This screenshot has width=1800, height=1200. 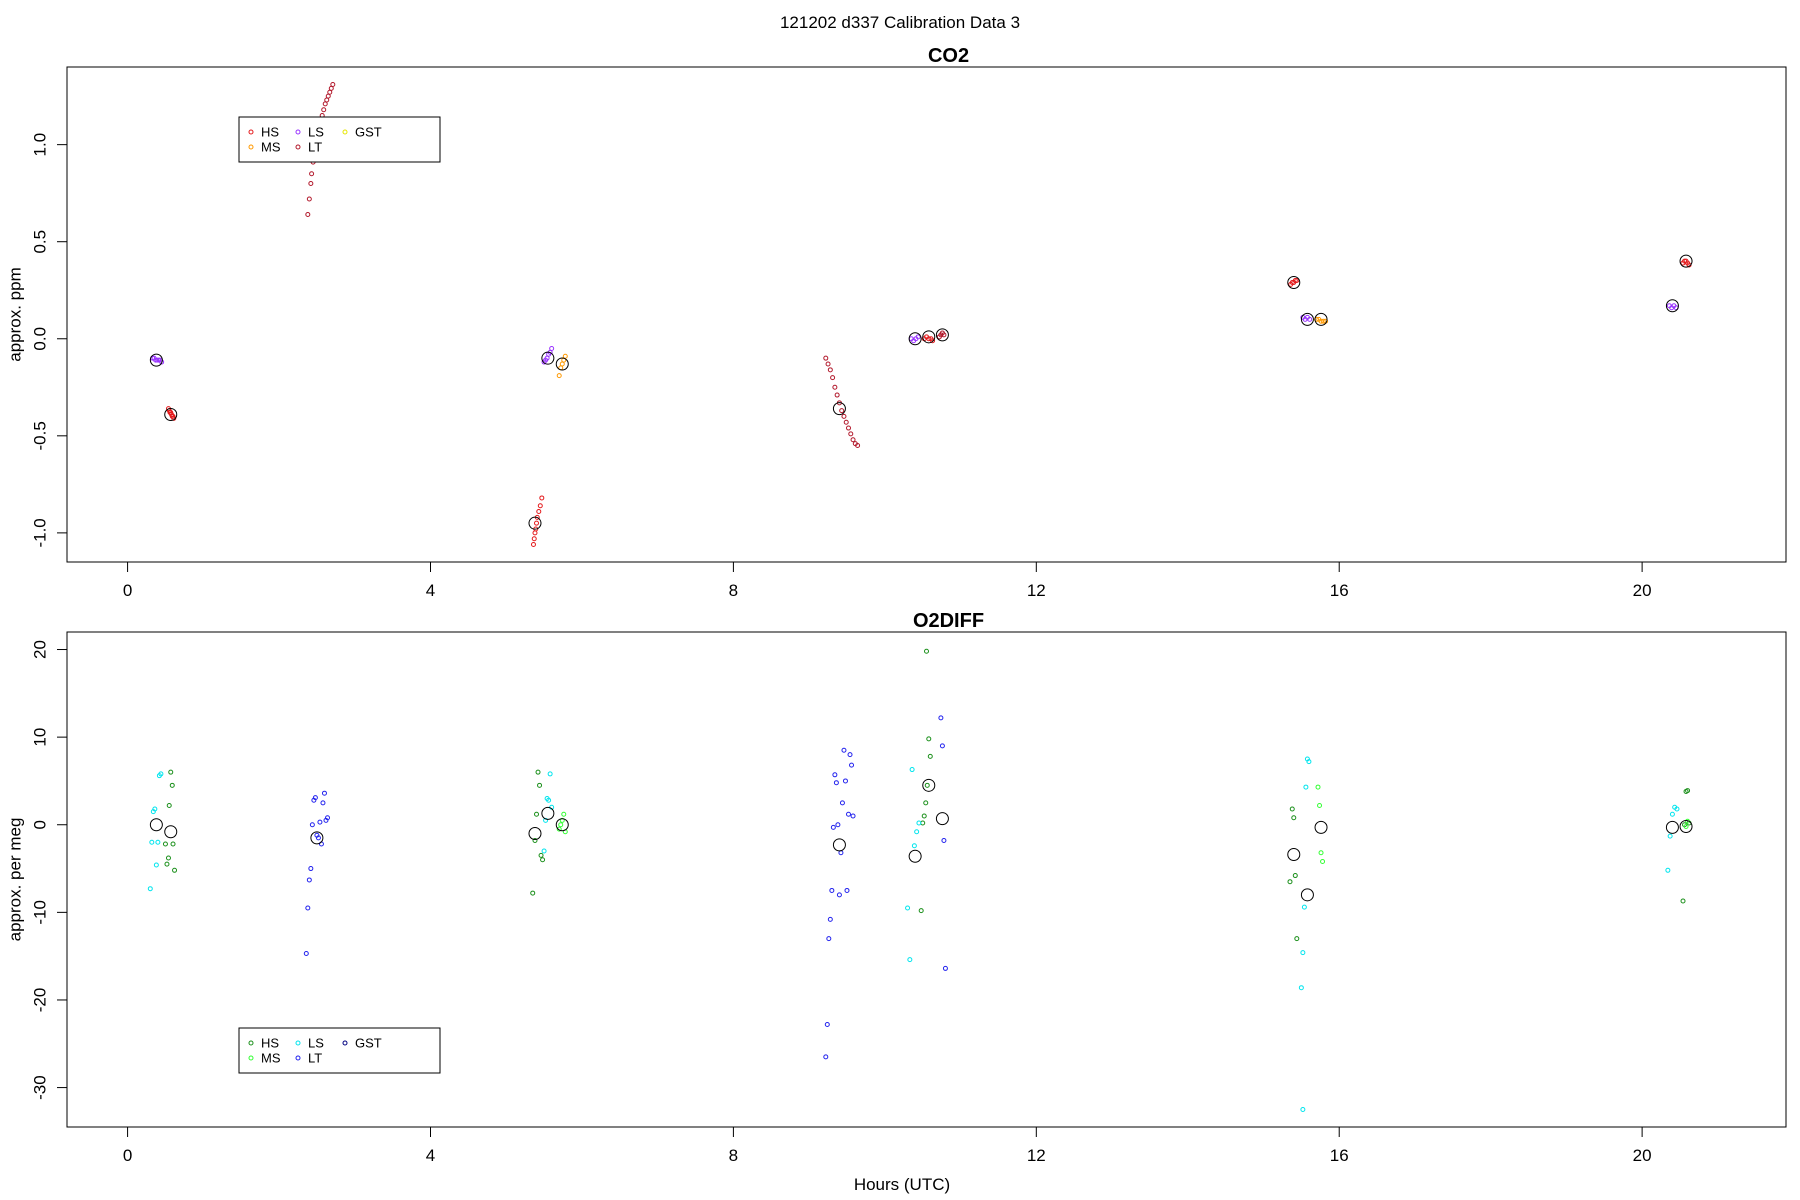 What do you see at coordinates (1339, 590) in the screenshot?
I see `x-tick-label: 16` at bounding box center [1339, 590].